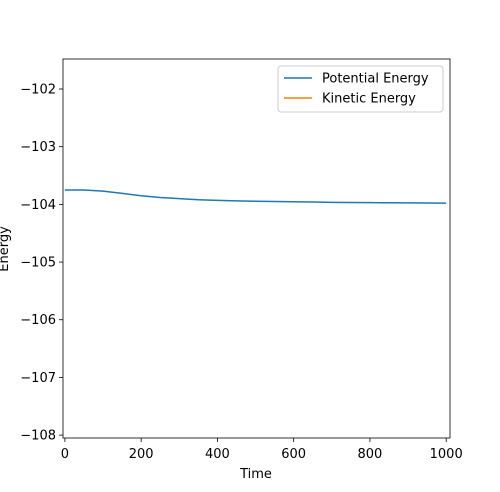  I want to click on legend-box, so click(360, 89).